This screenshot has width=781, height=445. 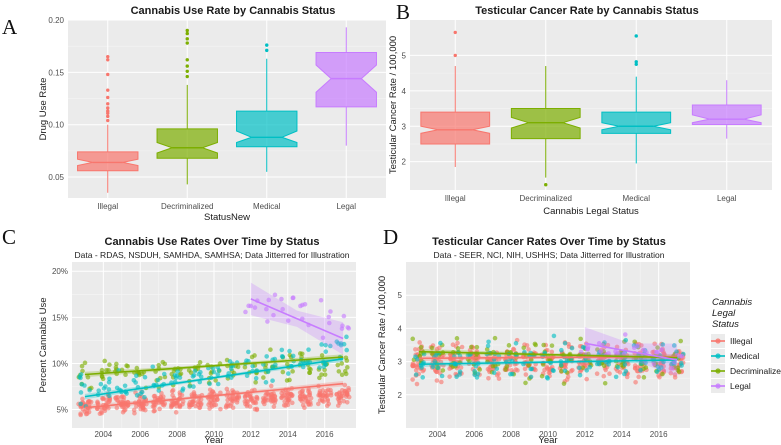 I want to click on panel-b-box-legal, so click(x=726, y=114).